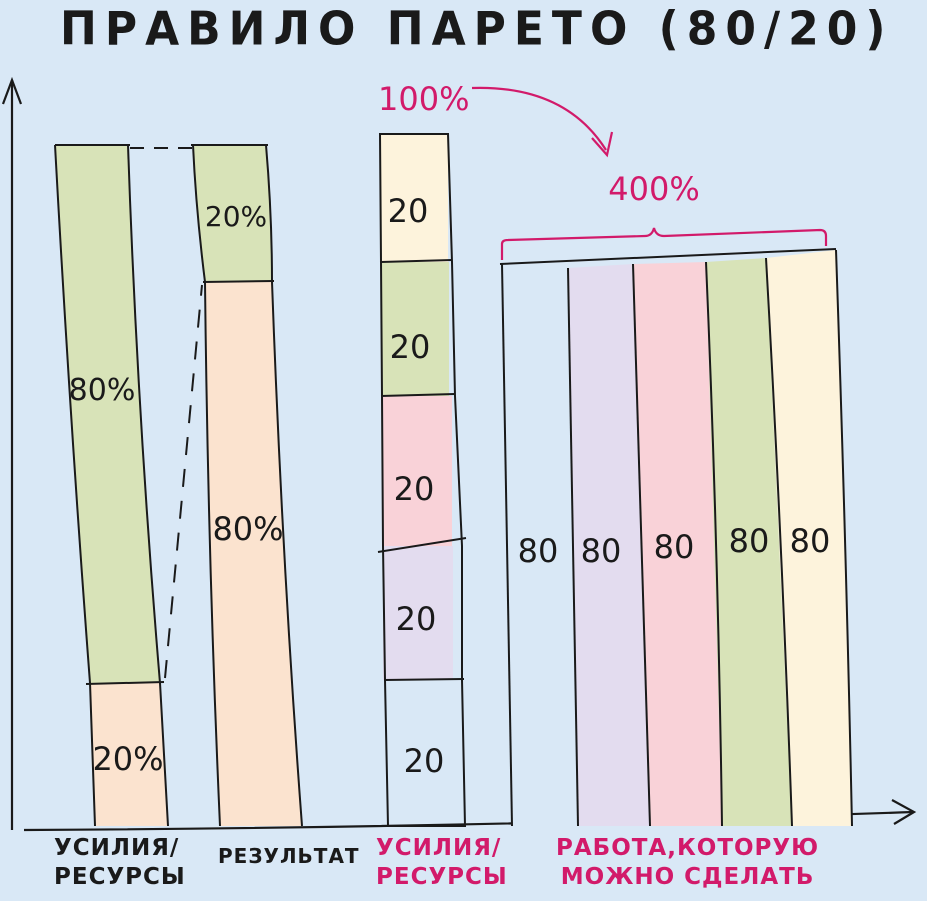 This screenshot has width=927, height=901. I want to click on work-axis-label-line1: РАБОТА,КОТОРУЮ, so click(688, 848).